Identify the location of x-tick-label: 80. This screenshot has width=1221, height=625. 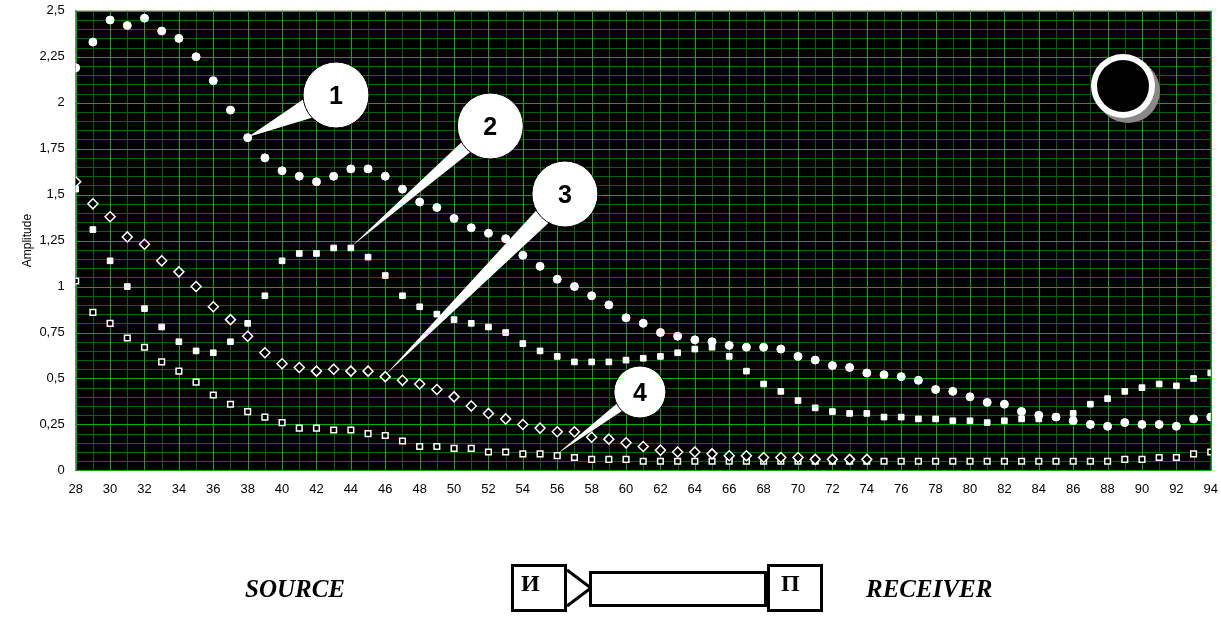
(970, 488).